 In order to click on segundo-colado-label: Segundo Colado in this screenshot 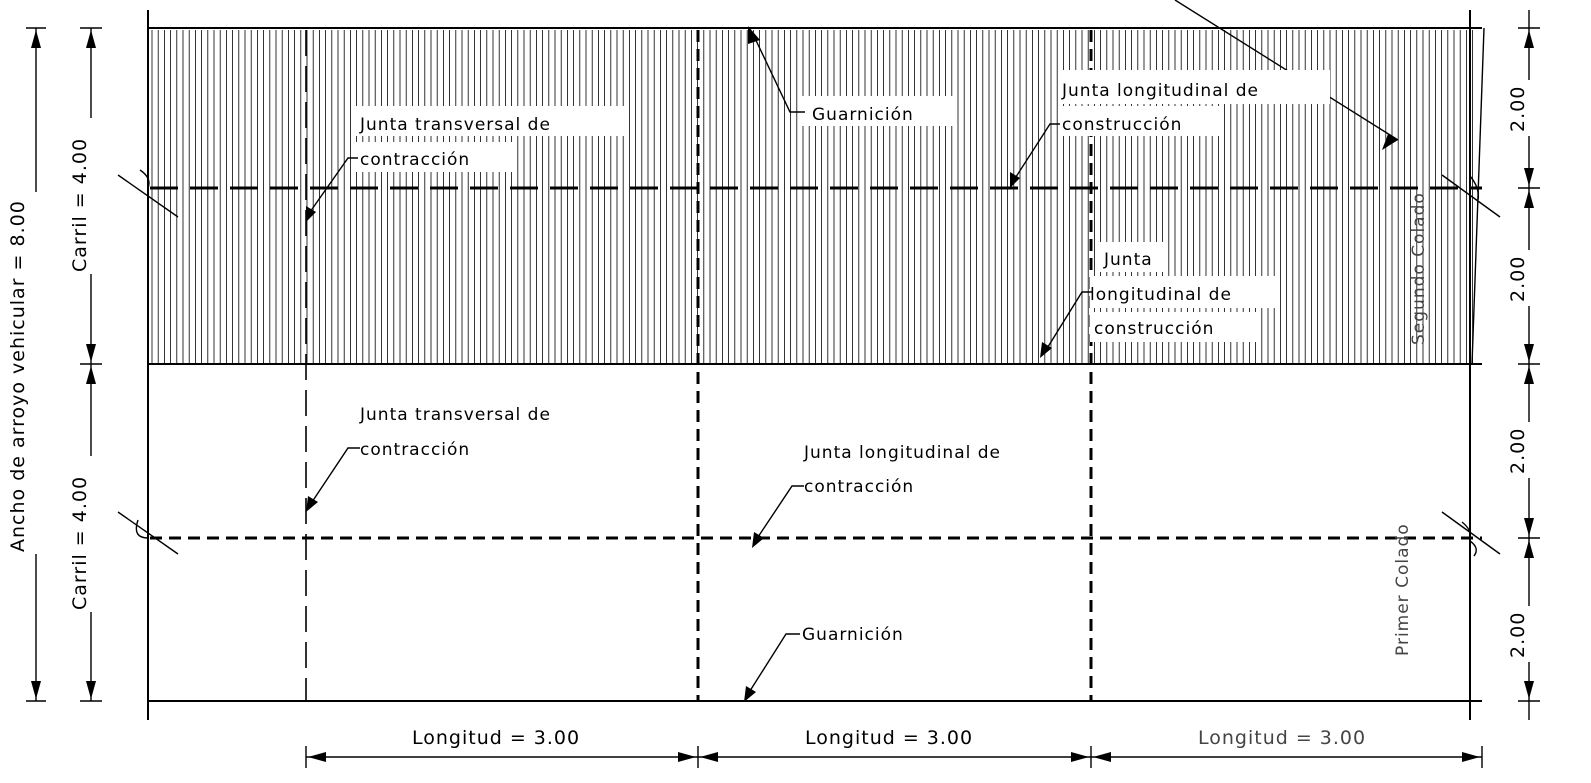, I will do `click(1419, 268)`.